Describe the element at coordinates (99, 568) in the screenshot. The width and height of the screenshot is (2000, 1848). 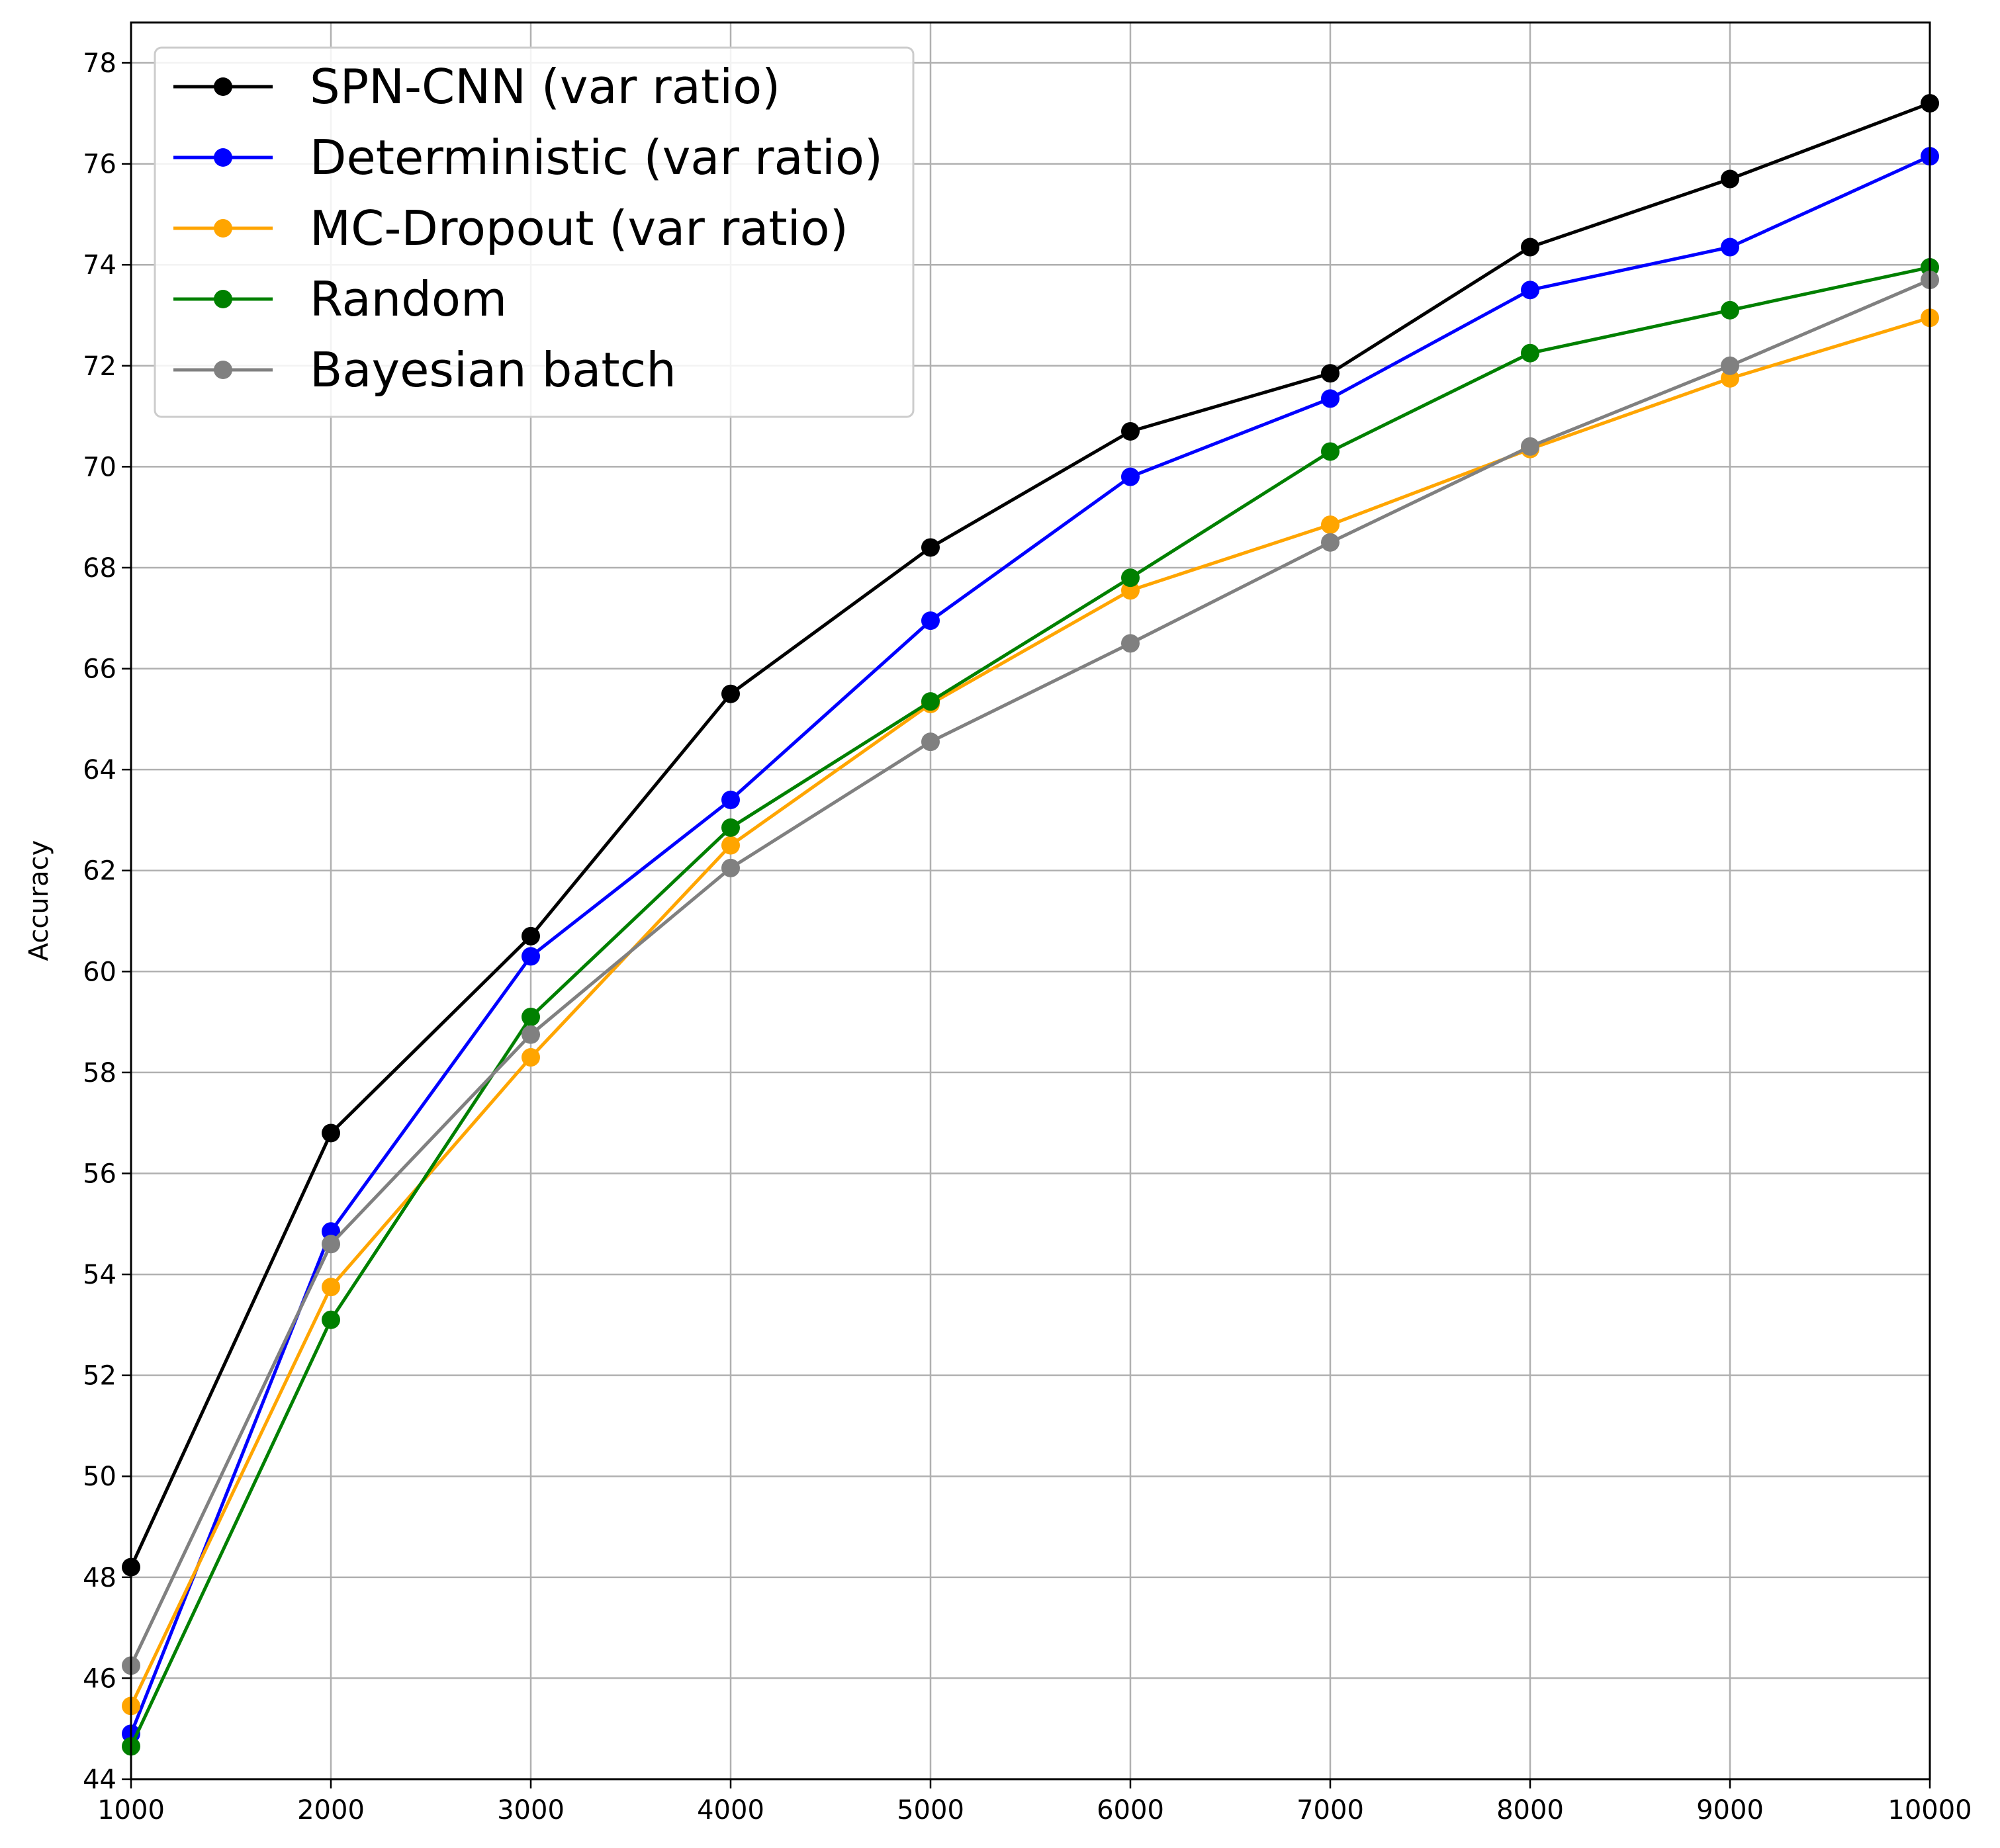
I see `y-tick-label: 68` at that location.